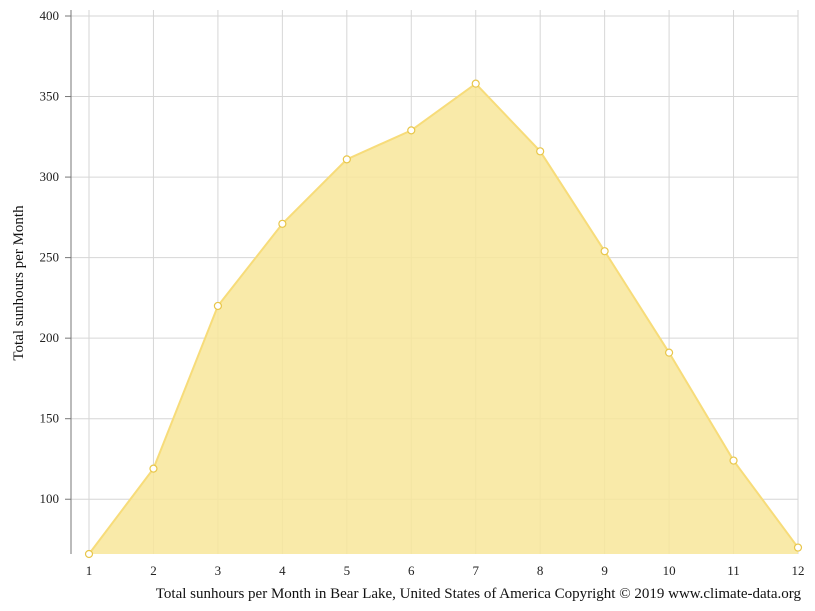 The image size is (815, 611). What do you see at coordinates (50, 498) in the screenshot?
I see `y-tick-label: 100` at bounding box center [50, 498].